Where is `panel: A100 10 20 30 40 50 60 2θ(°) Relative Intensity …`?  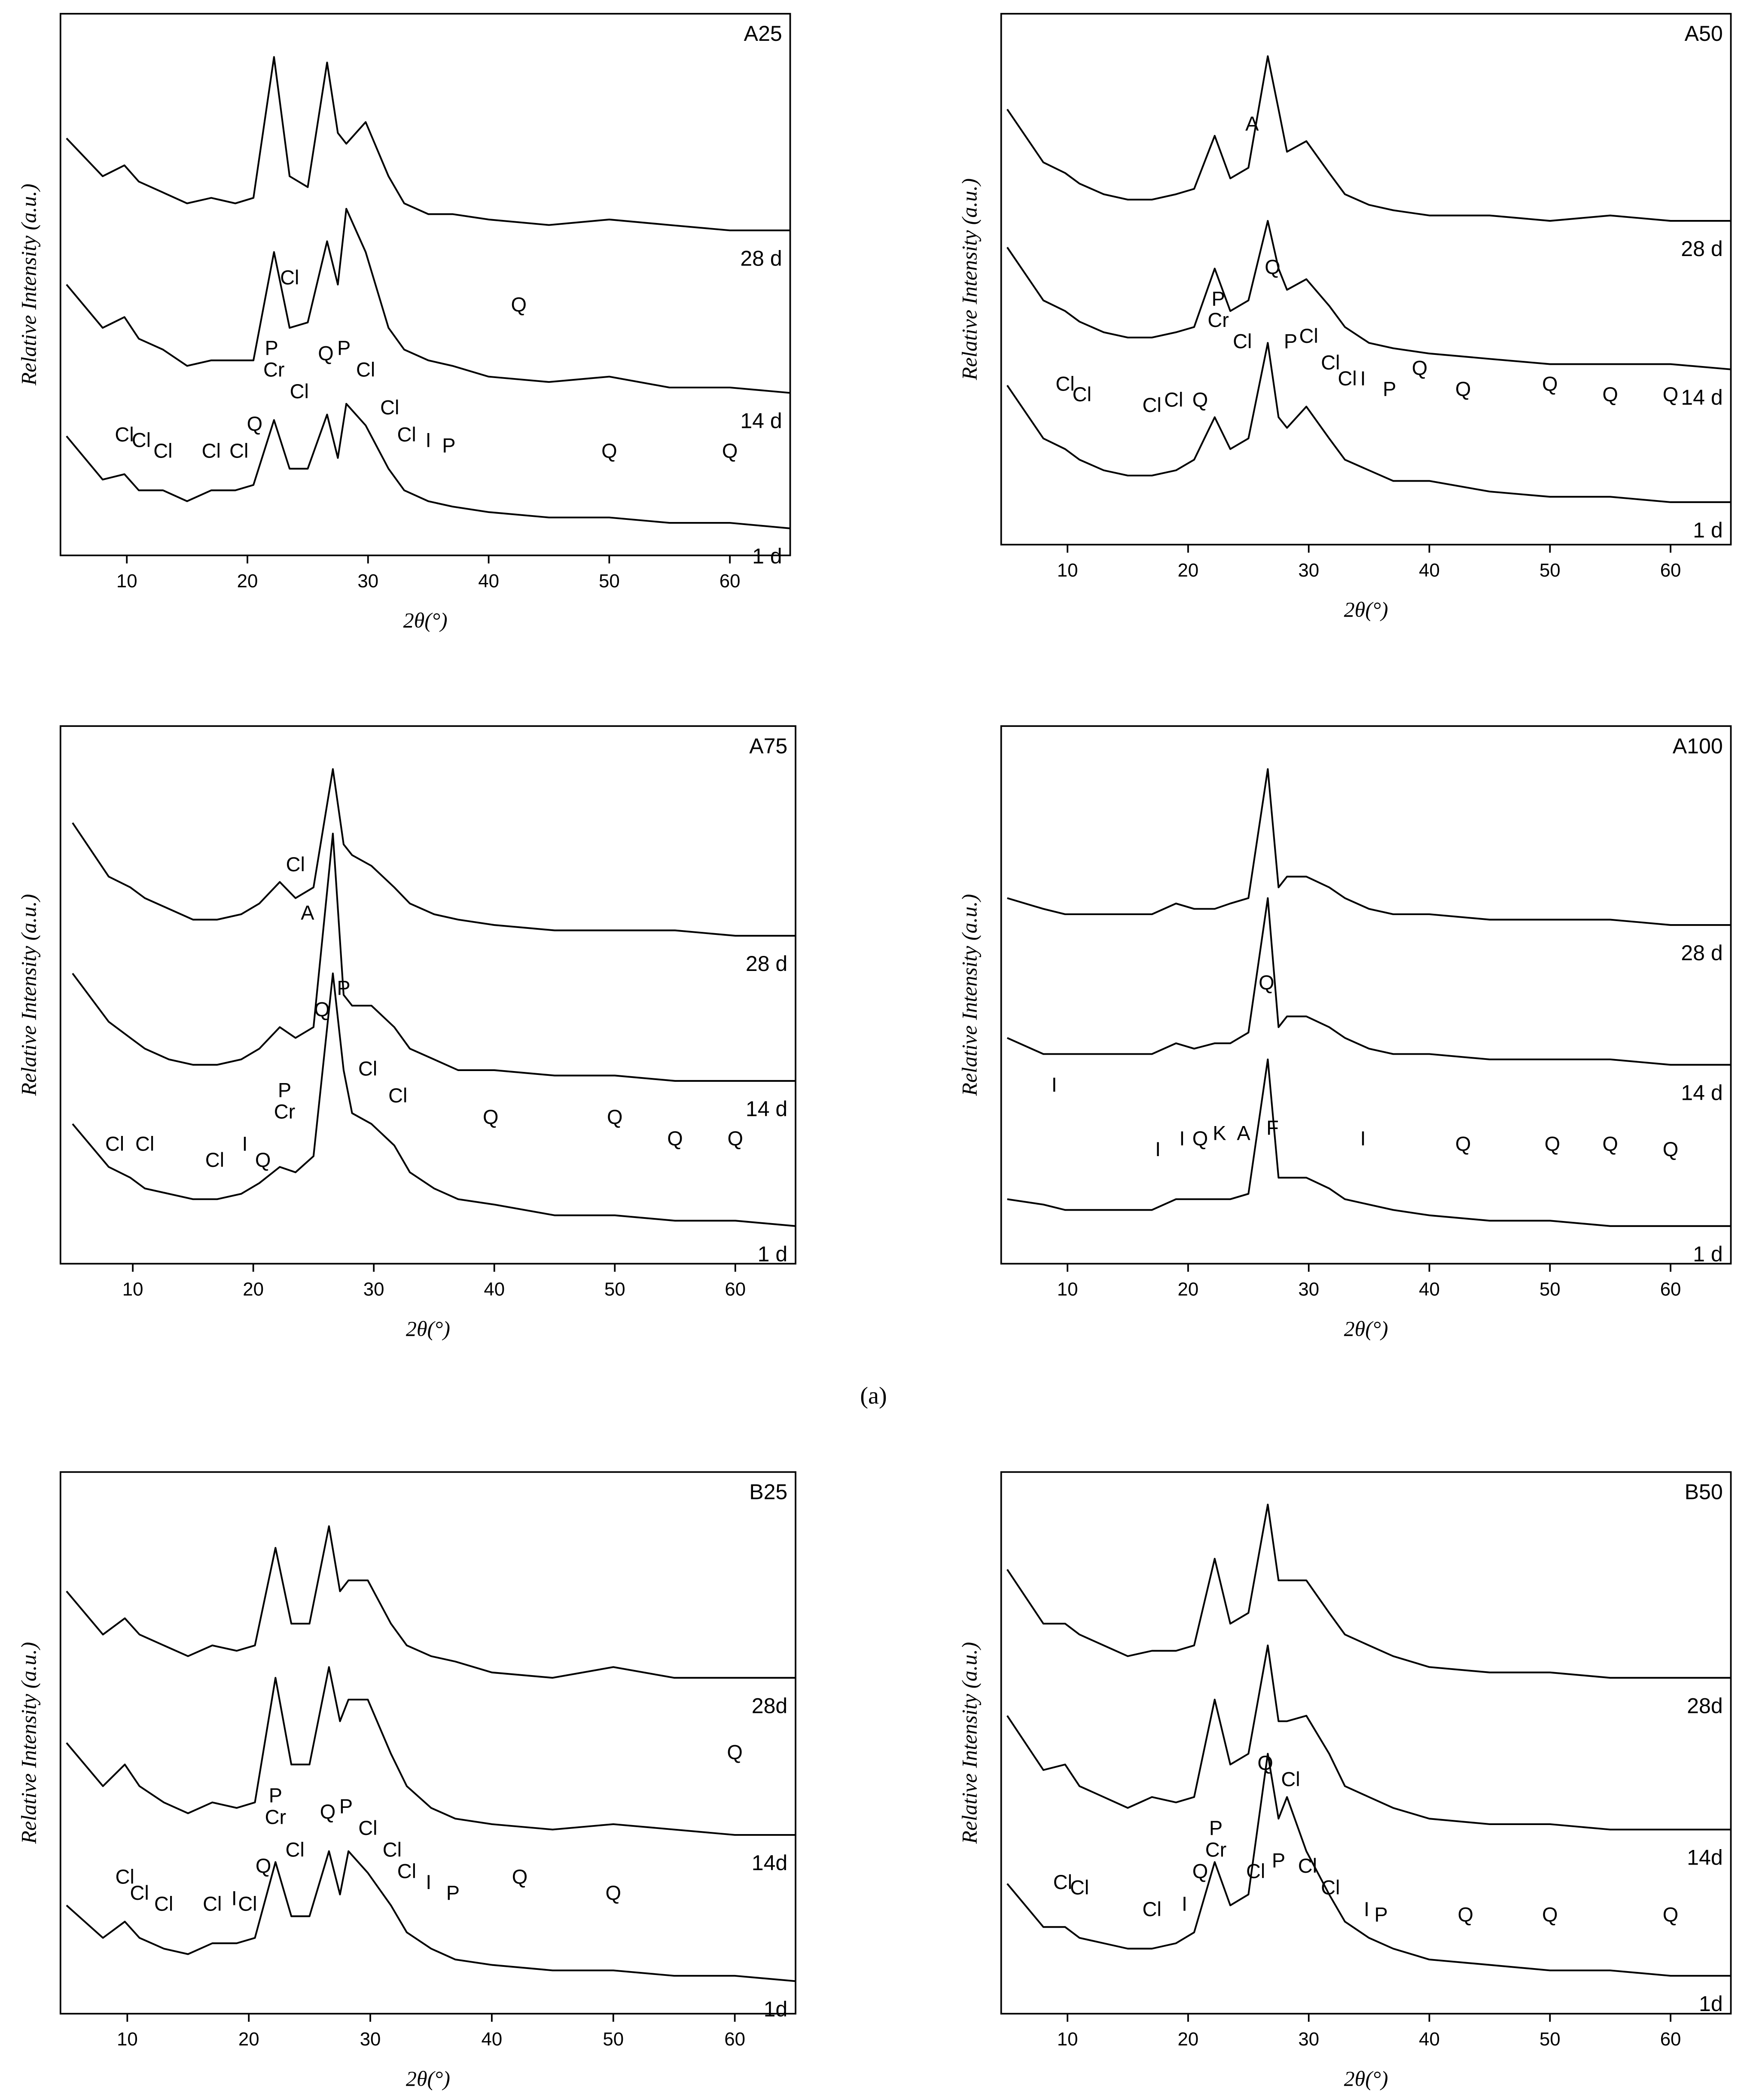
panel: A100 10 20 30 40 50 60 2θ(°) Relative Intensity … is located at coordinates (1344, 1032).